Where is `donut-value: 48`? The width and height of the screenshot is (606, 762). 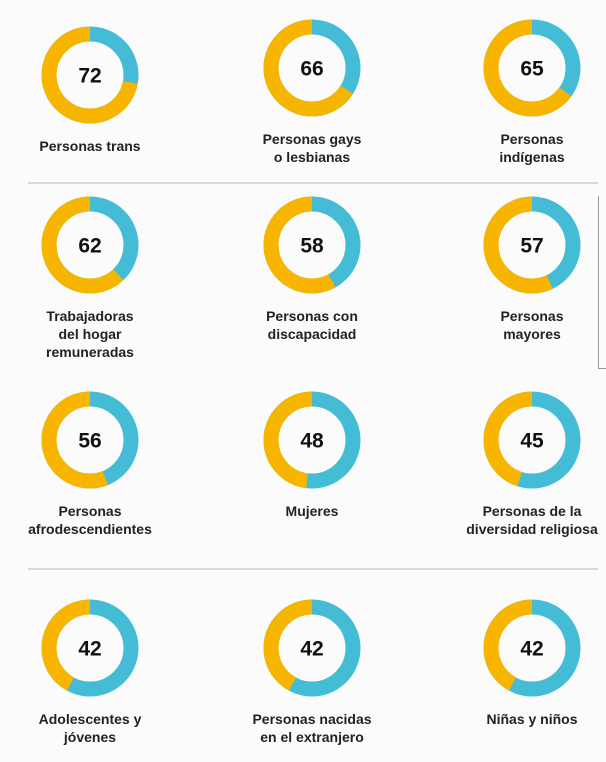
donut-value: 48 is located at coordinates (312, 441).